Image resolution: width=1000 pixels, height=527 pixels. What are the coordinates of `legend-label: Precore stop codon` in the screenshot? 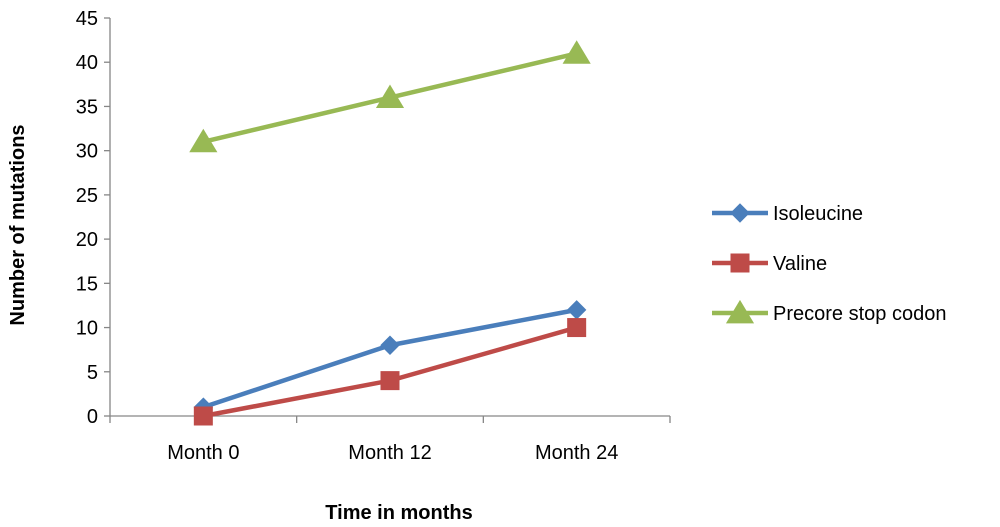 It's located at (859, 314).